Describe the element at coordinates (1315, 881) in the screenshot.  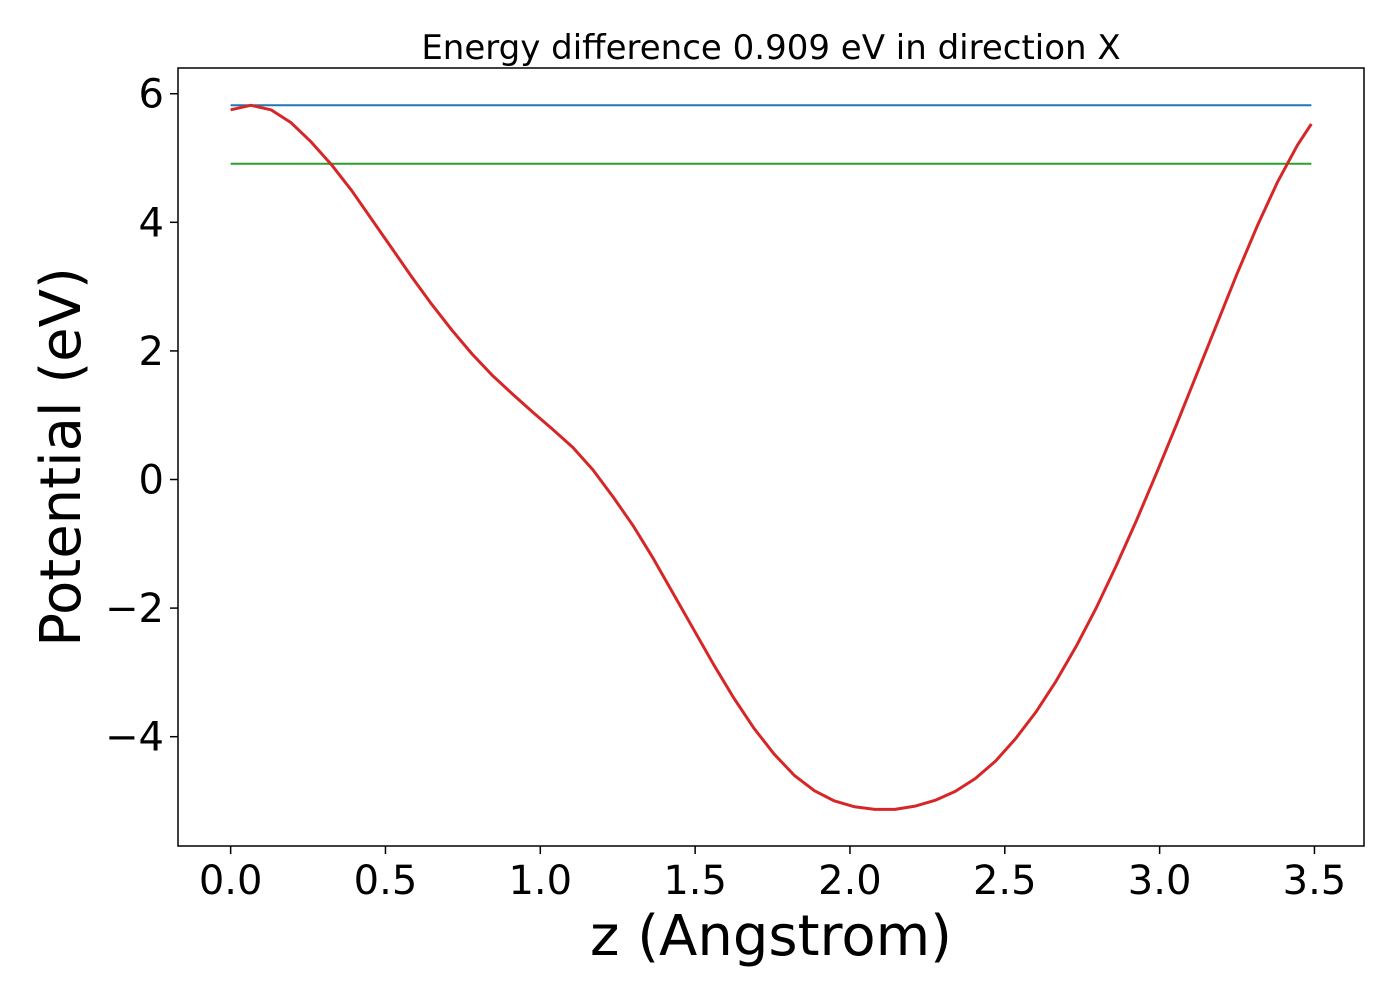
I see `x-tick-label: 3.5` at that location.